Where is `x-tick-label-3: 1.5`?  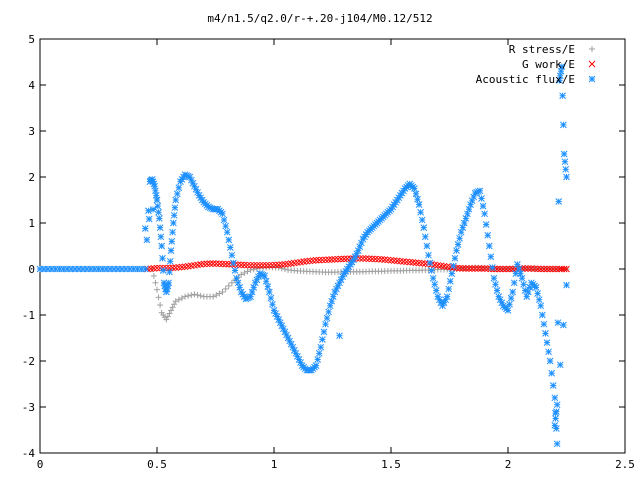
x-tick-label-3: 1.5 is located at coordinates (391, 464).